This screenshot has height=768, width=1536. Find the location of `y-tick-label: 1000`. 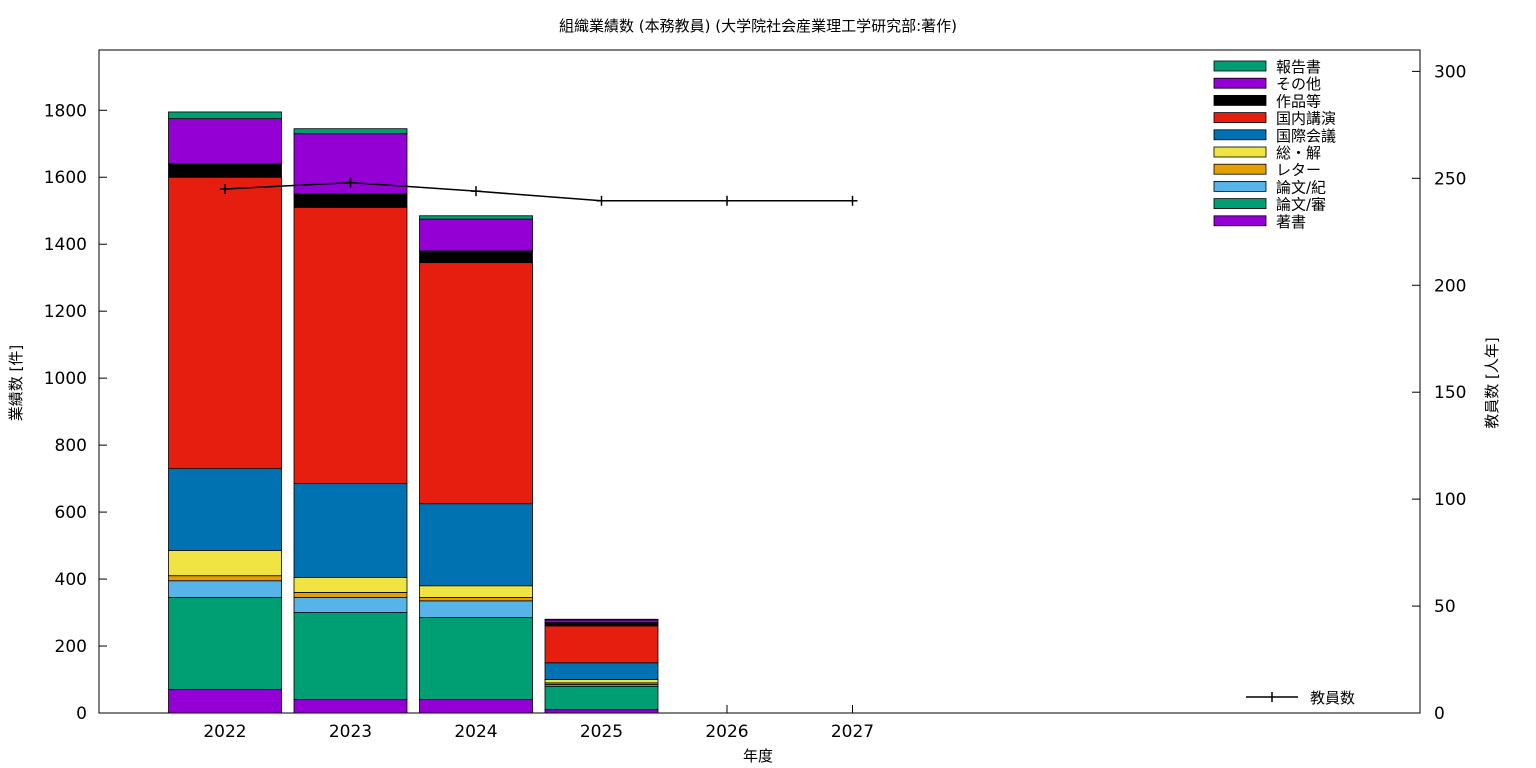

y-tick-label: 1000 is located at coordinates (65, 379).